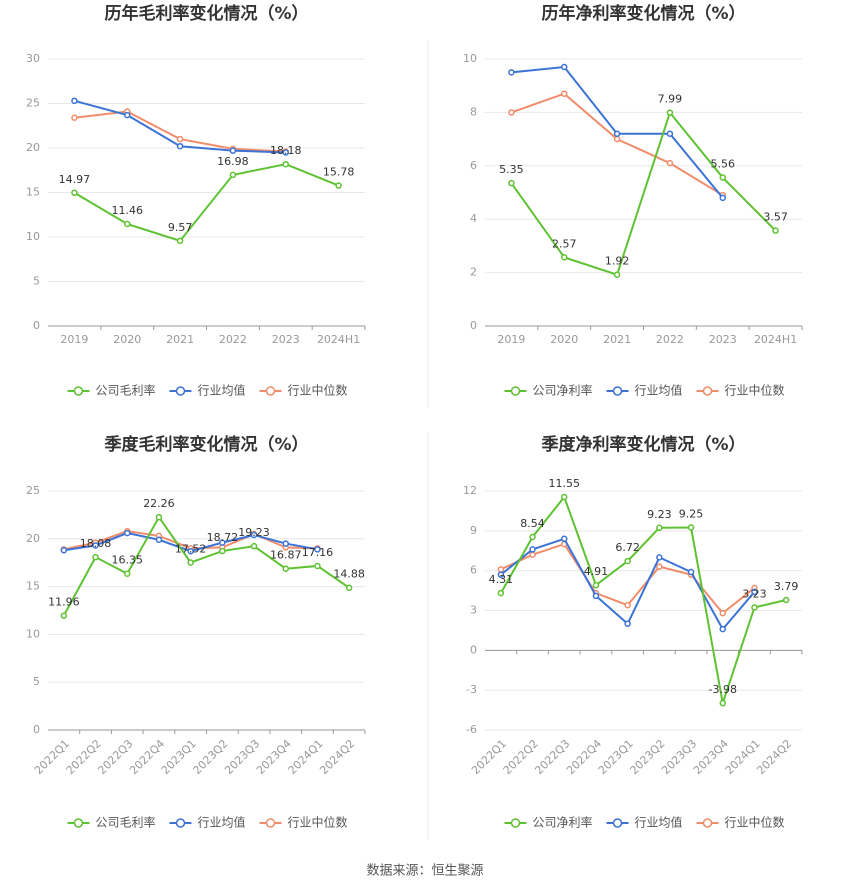 Image resolution: width=850 pixels, height=895 pixels. What do you see at coordinates (33, 633) in the screenshot?
I see `y-tick-label: 10` at bounding box center [33, 633].